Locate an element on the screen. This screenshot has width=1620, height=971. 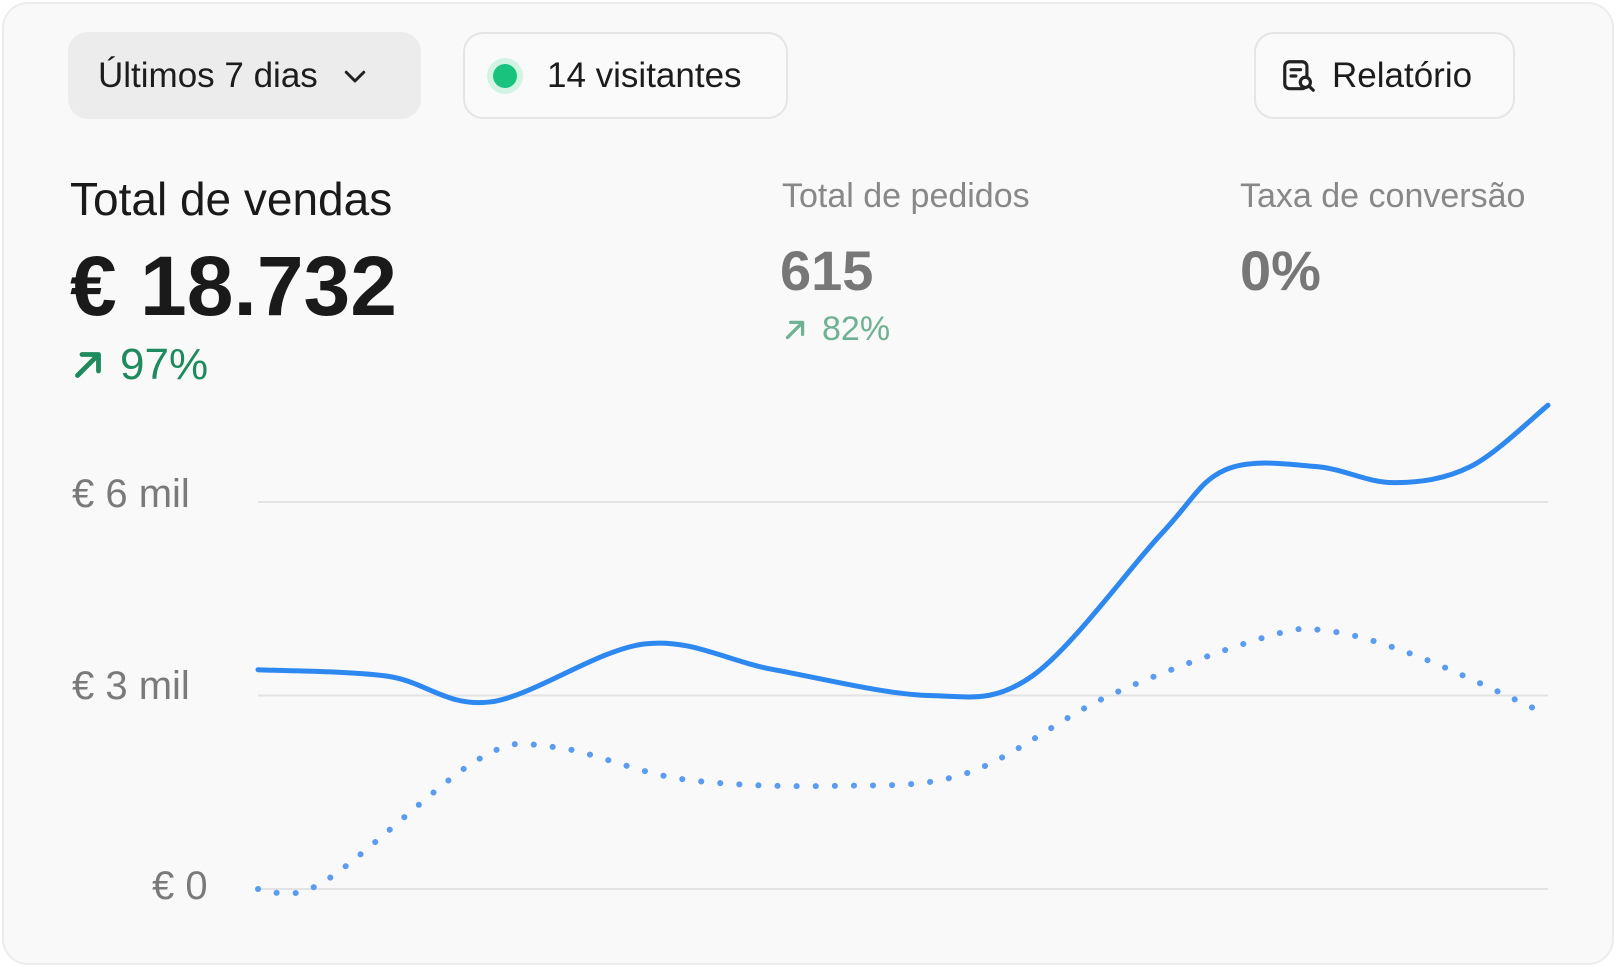
date-range-dropdown: Últimos 7 dias is located at coordinates (244, 75).